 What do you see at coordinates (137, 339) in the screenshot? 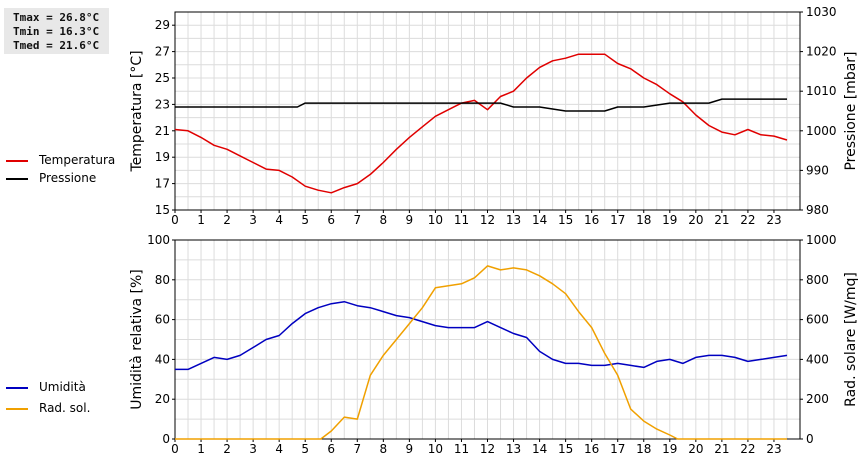
I see `y-left-axis-title: Umidità relativa [%]` at bounding box center [137, 339].